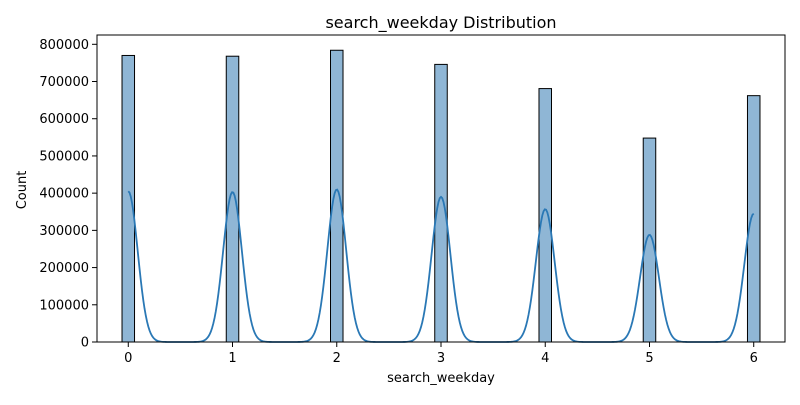  What do you see at coordinates (649, 358) in the screenshot?
I see `x-tick-label: 5` at bounding box center [649, 358].